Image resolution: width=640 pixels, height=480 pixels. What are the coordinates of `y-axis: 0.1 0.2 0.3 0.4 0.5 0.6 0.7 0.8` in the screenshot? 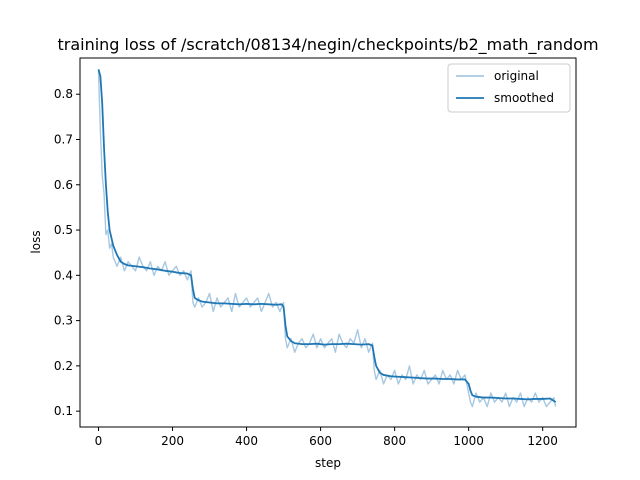 It's located at (67, 252).